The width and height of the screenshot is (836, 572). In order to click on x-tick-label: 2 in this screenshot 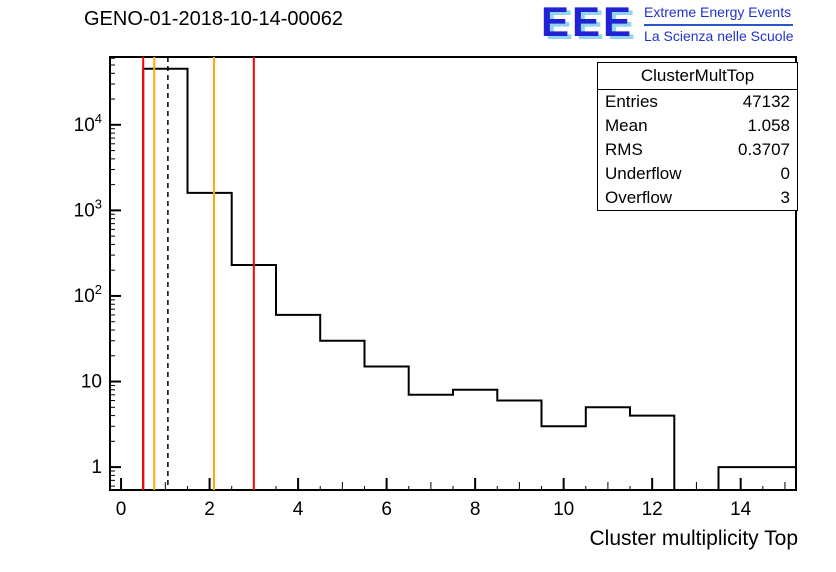, I will do `click(209, 509)`.